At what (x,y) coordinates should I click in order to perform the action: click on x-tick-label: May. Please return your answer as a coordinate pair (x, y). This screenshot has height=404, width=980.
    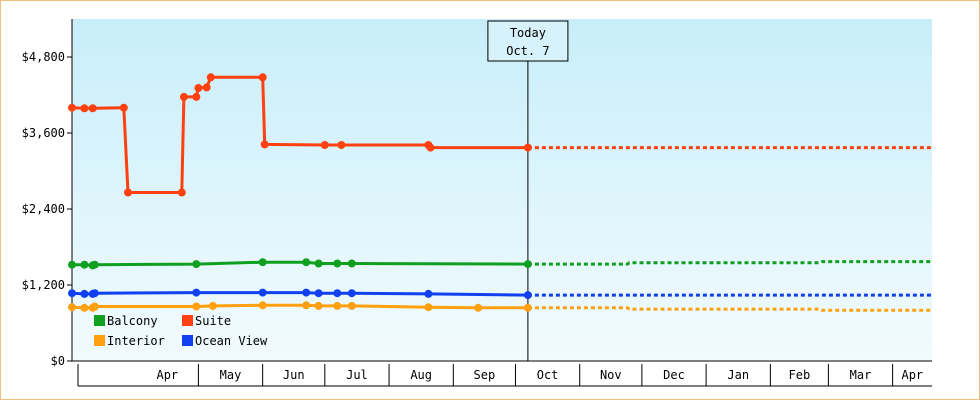
    Looking at the image, I should click on (231, 375).